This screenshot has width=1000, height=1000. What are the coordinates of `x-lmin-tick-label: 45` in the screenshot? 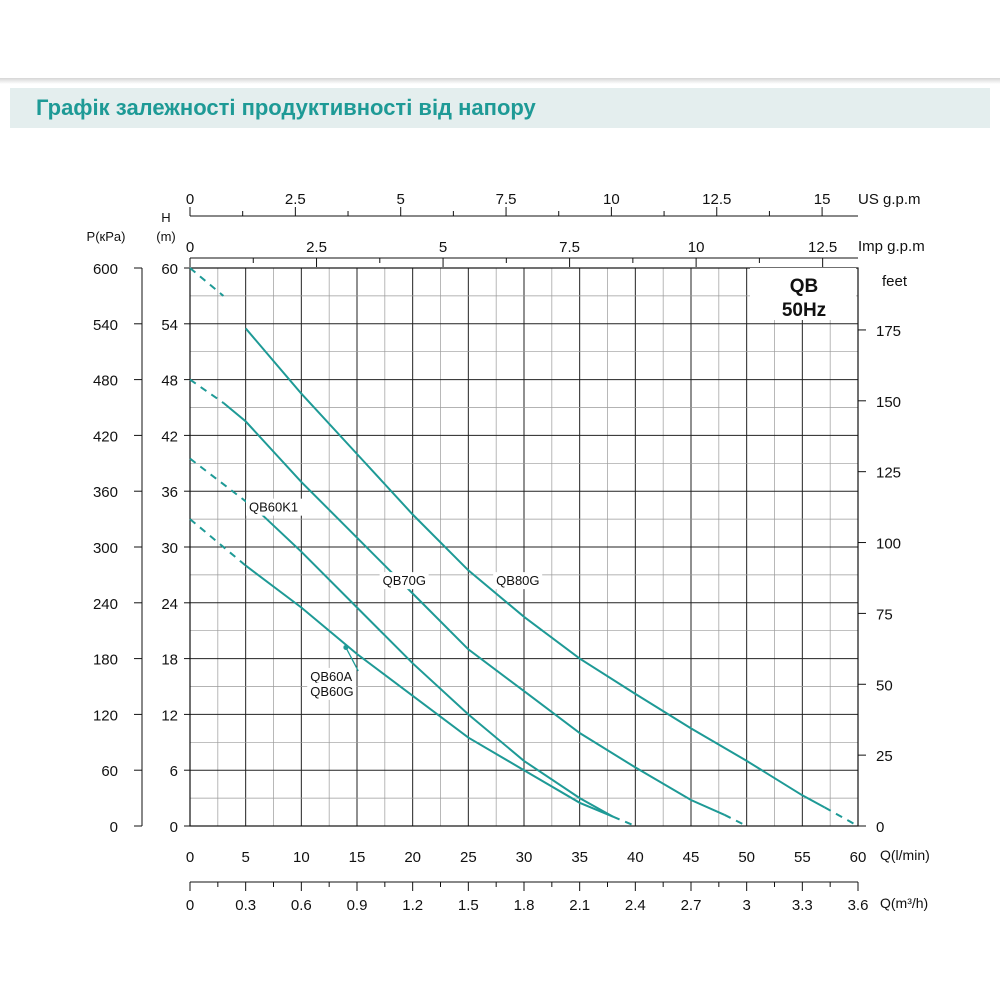 It's located at (691, 857).